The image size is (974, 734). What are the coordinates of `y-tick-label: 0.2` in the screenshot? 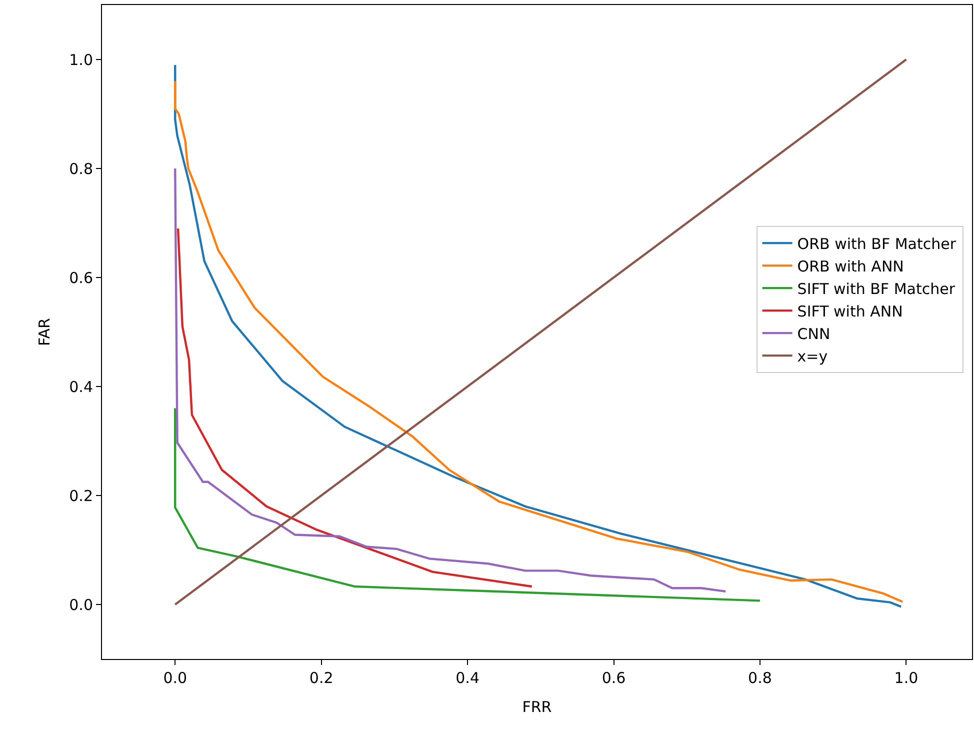 It's located at (81, 495).